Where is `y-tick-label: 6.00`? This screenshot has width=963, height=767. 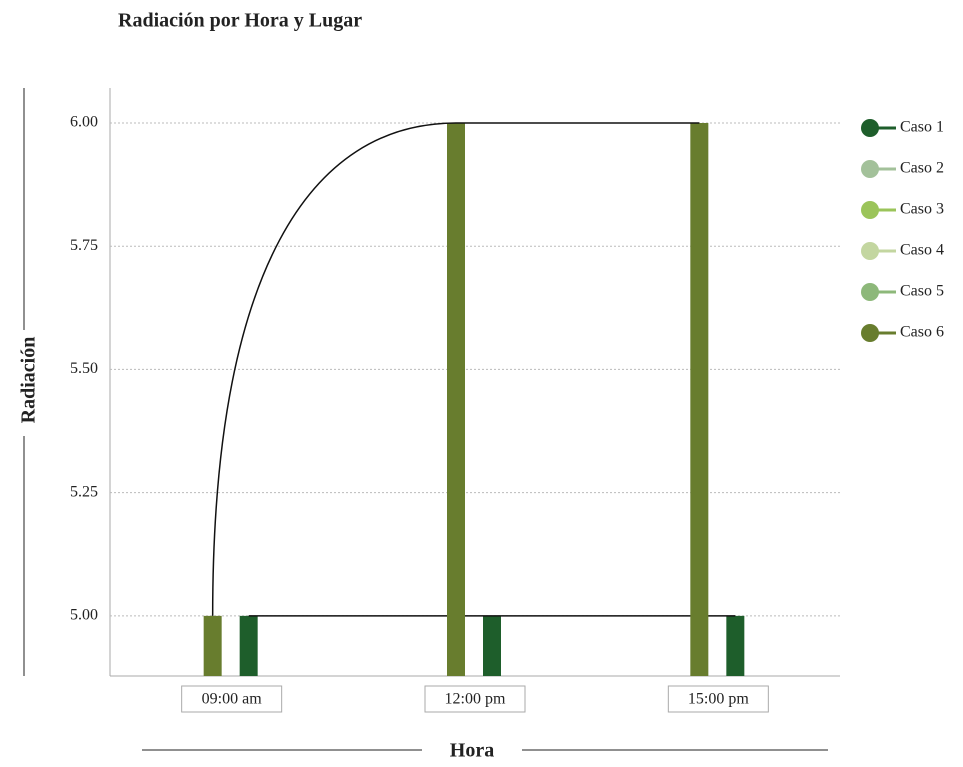 y-tick-label: 6.00 is located at coordinates (84, 122).